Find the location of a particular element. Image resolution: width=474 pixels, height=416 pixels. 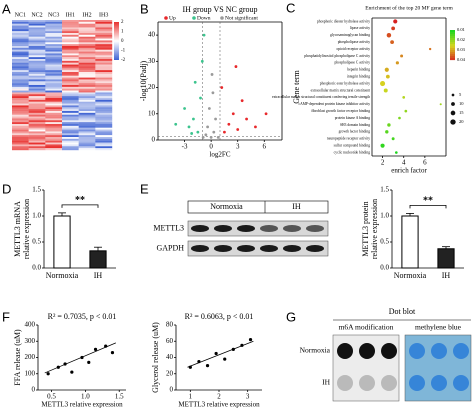

fit-line is located at coordinates (80, 358).